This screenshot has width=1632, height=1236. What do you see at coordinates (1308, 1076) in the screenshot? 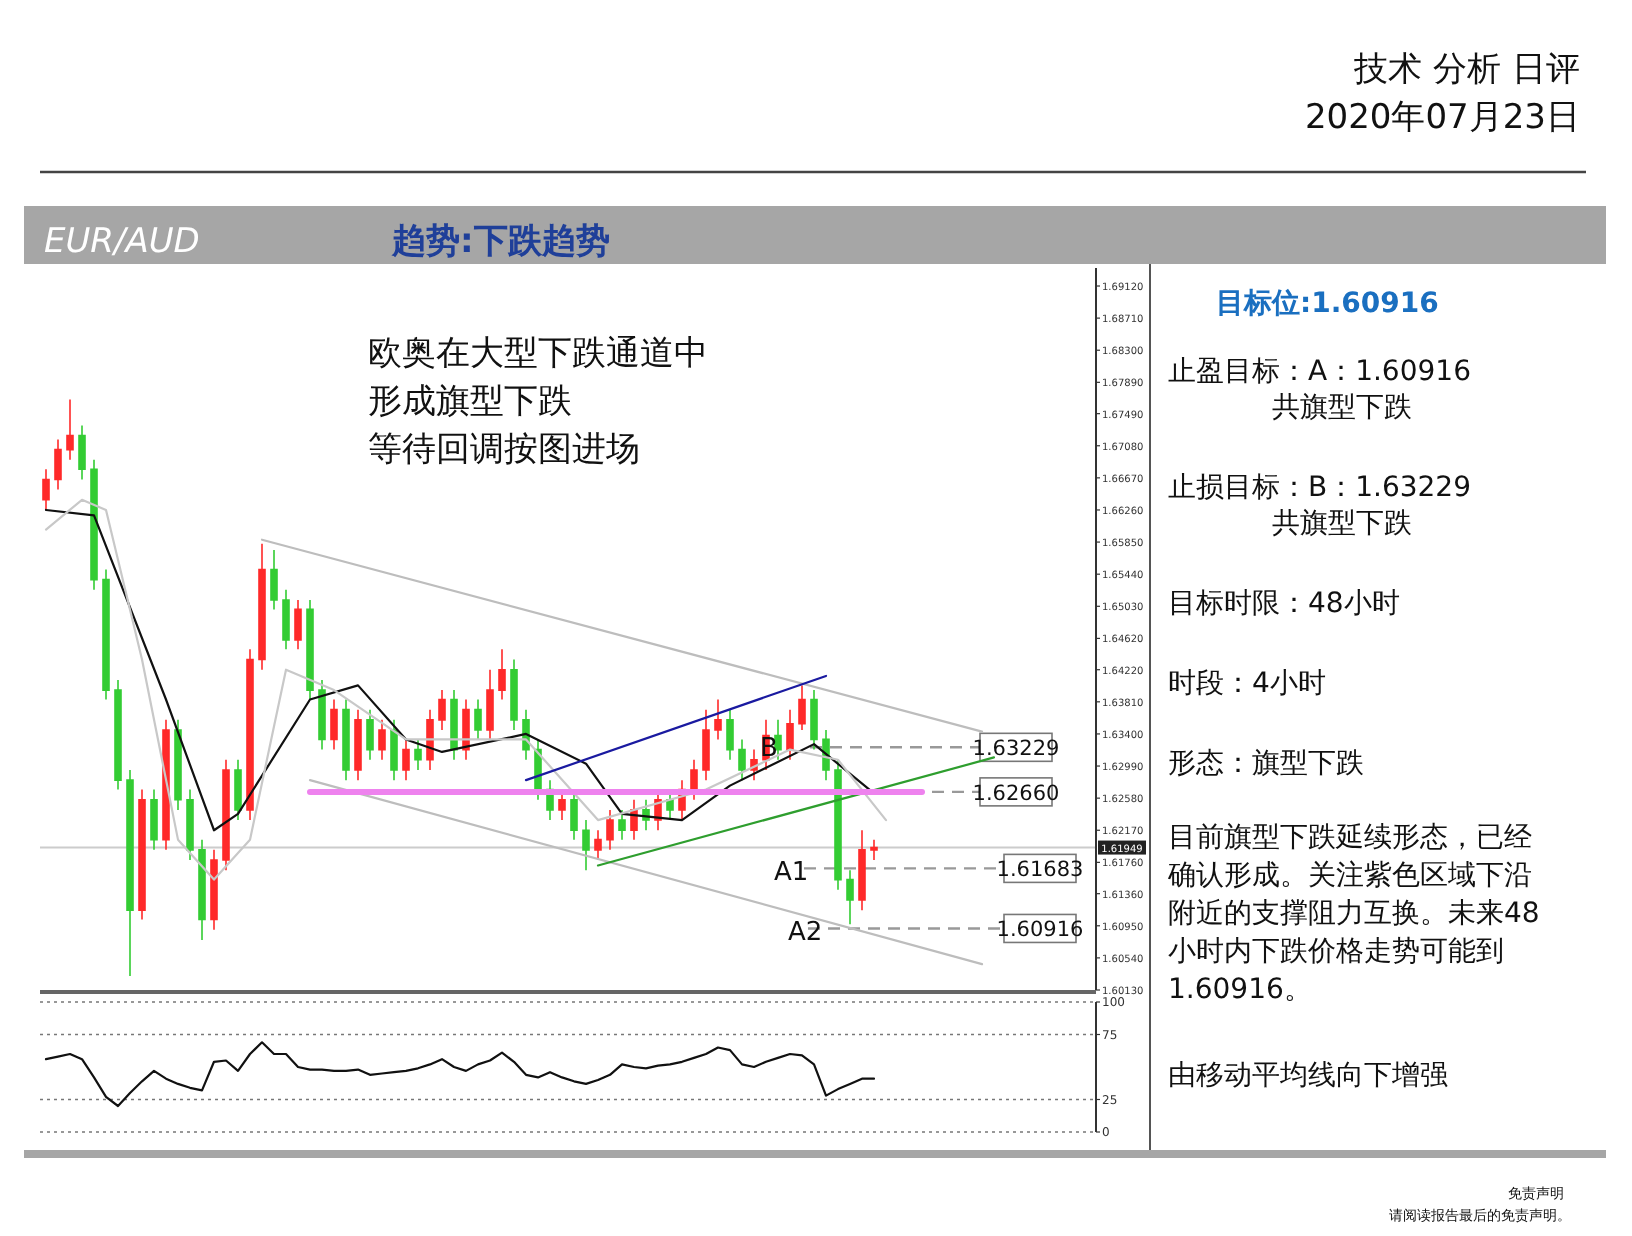
I see `text: 由移动平均线向下增强` at bounding box center [1308, 1076].